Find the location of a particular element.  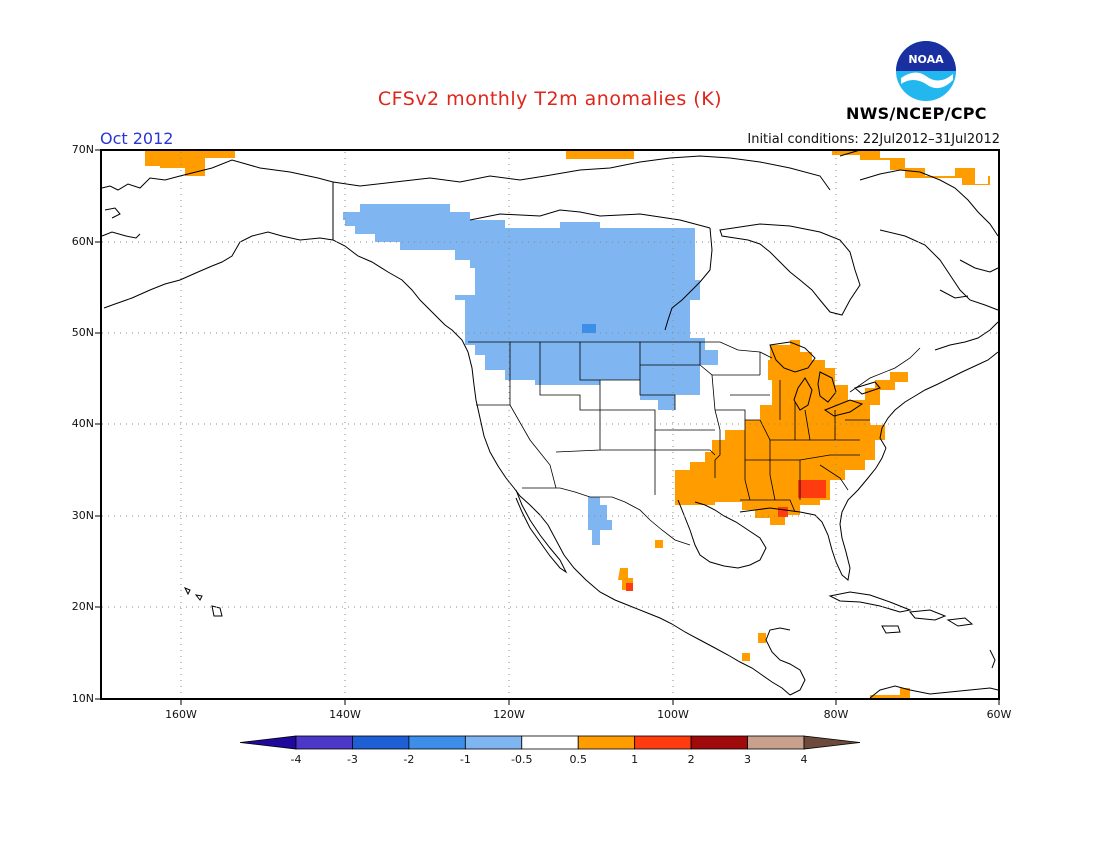

lat-label-60n: 60N is located at coordinates (82, 241).